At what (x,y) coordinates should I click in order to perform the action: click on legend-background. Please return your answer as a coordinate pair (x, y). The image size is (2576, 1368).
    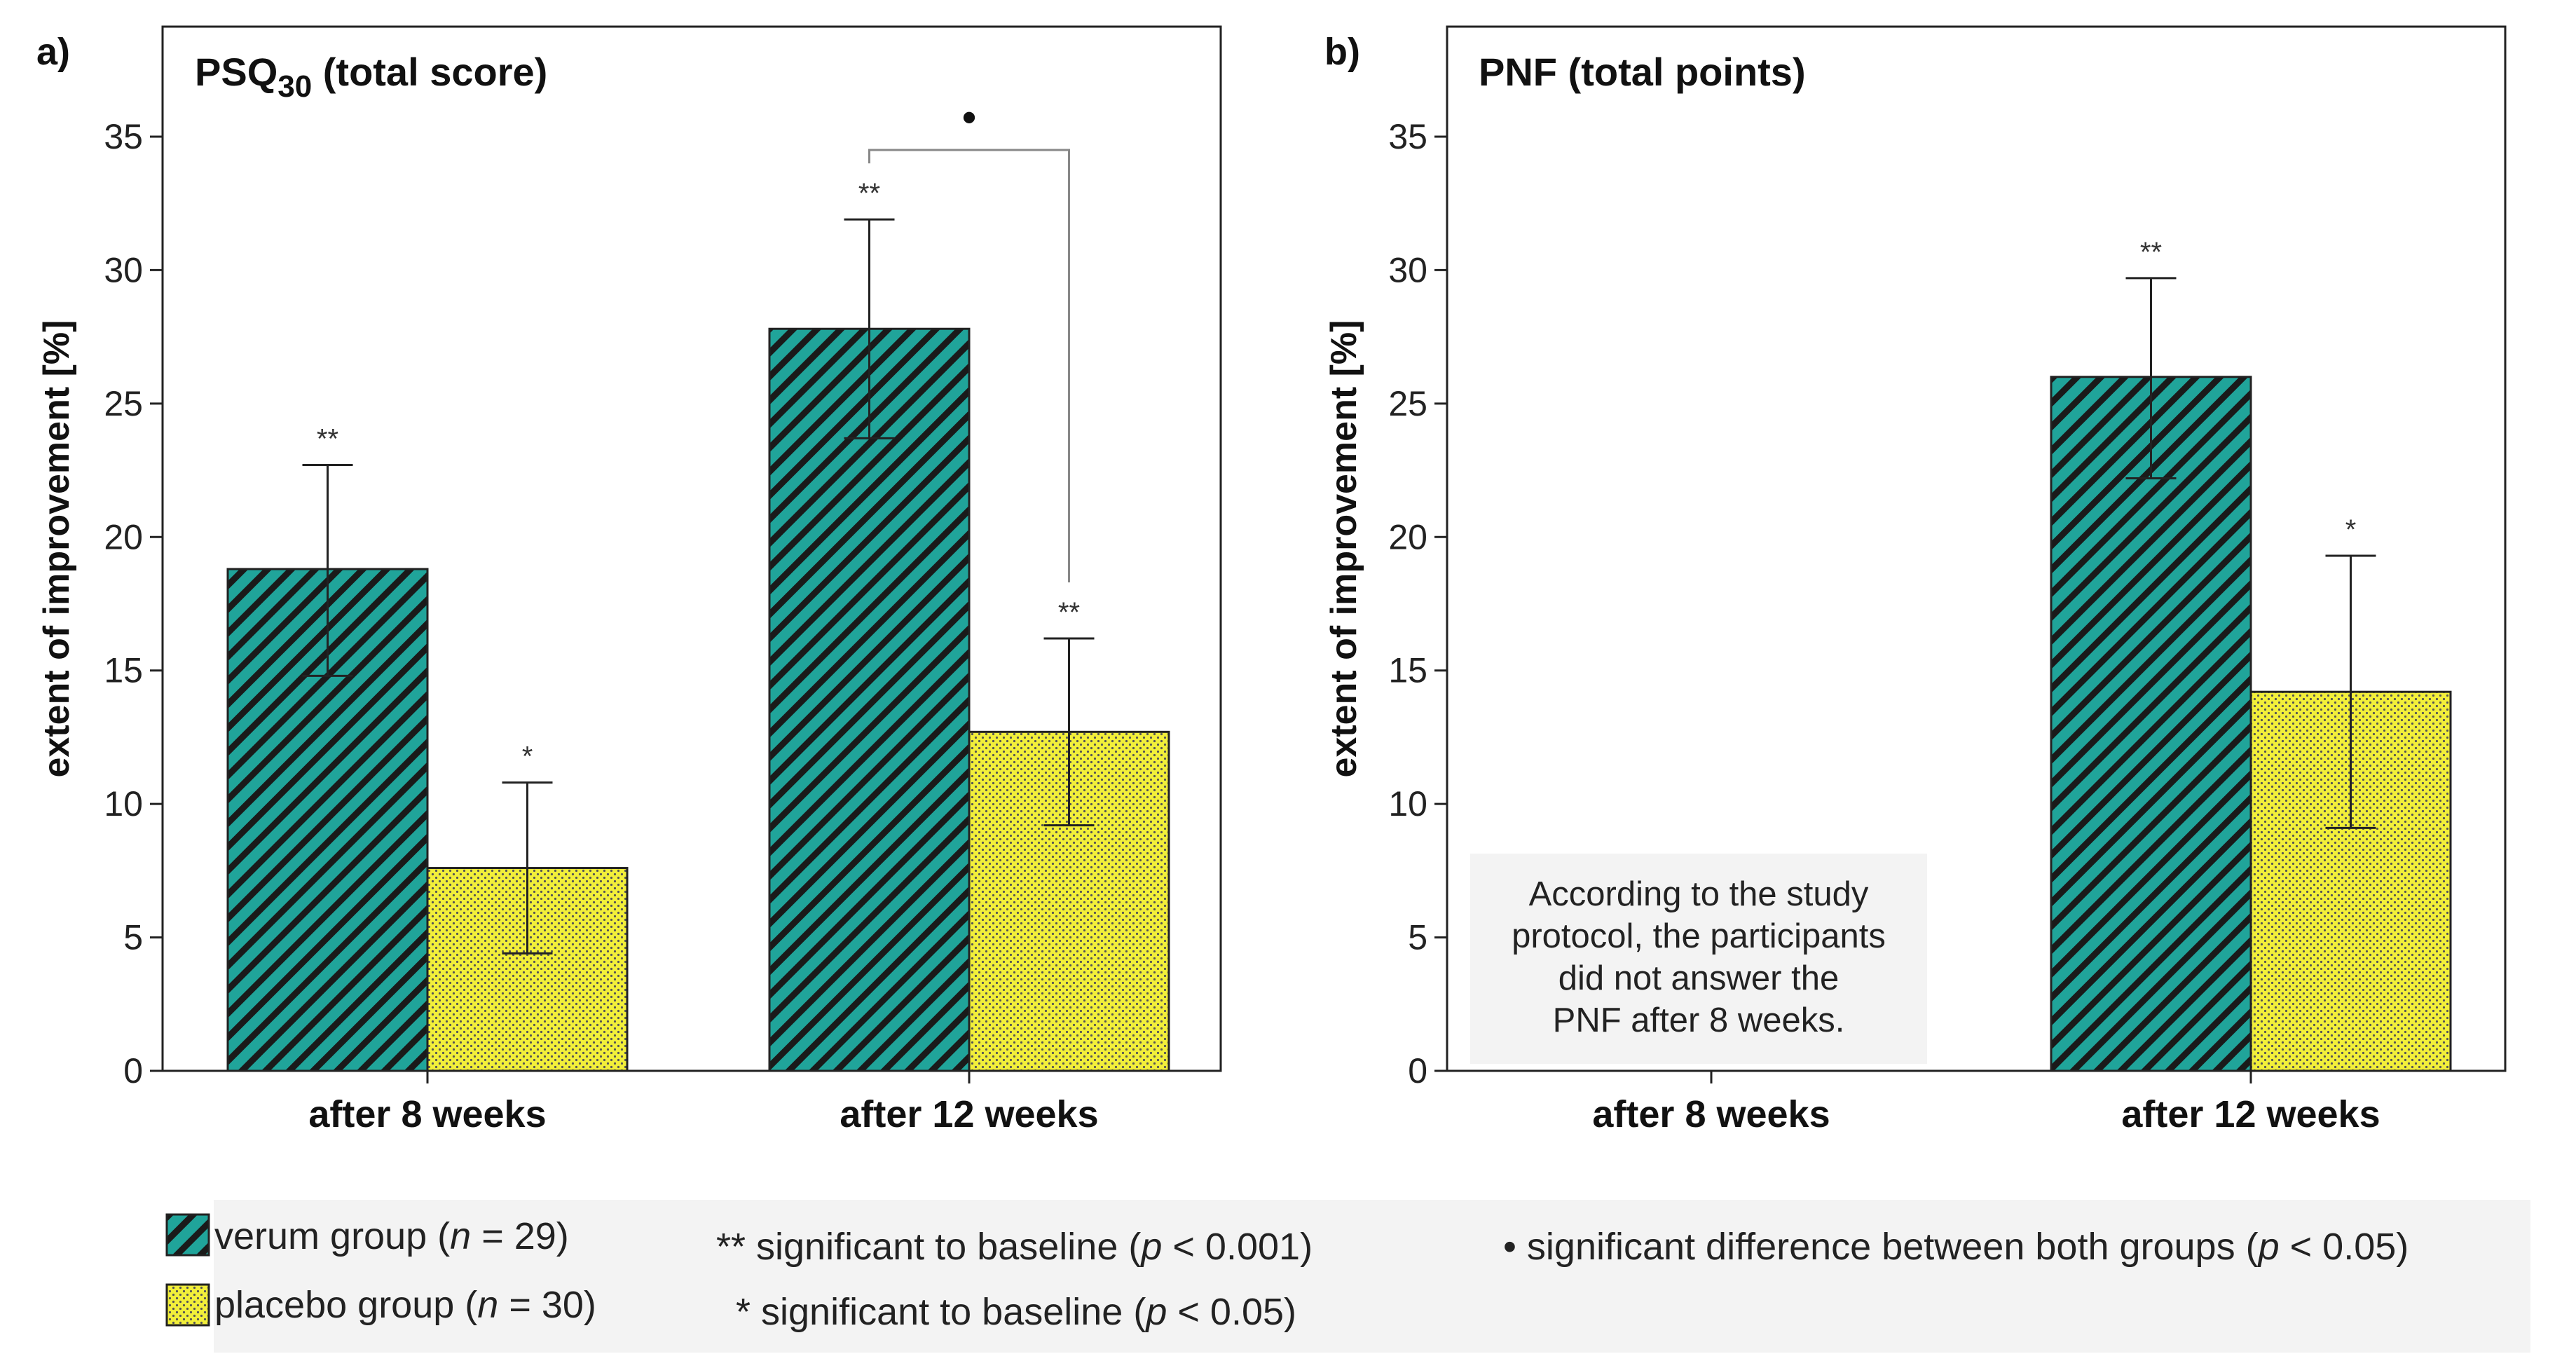
    Looking at the image, I should click on (1372, 1276).